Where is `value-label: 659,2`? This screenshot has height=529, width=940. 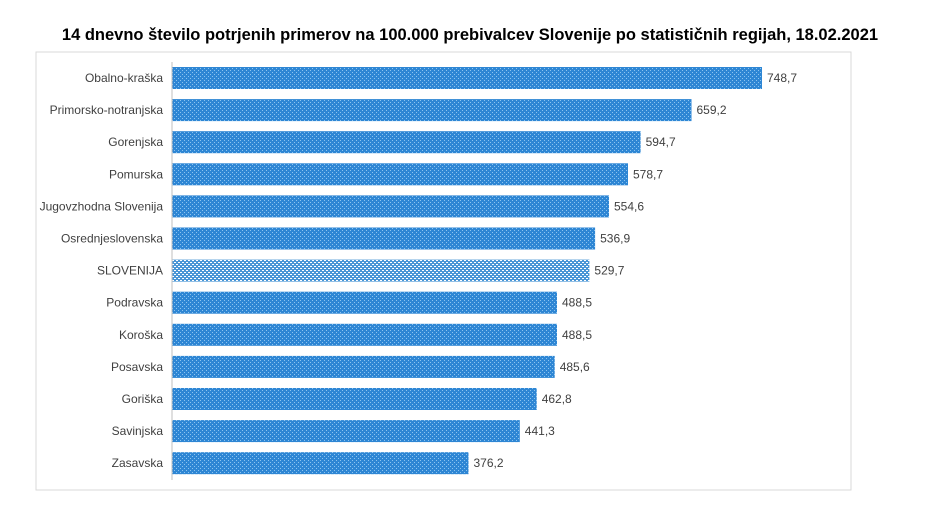 value-label: 659,2 is located at coordinates (712, 110).